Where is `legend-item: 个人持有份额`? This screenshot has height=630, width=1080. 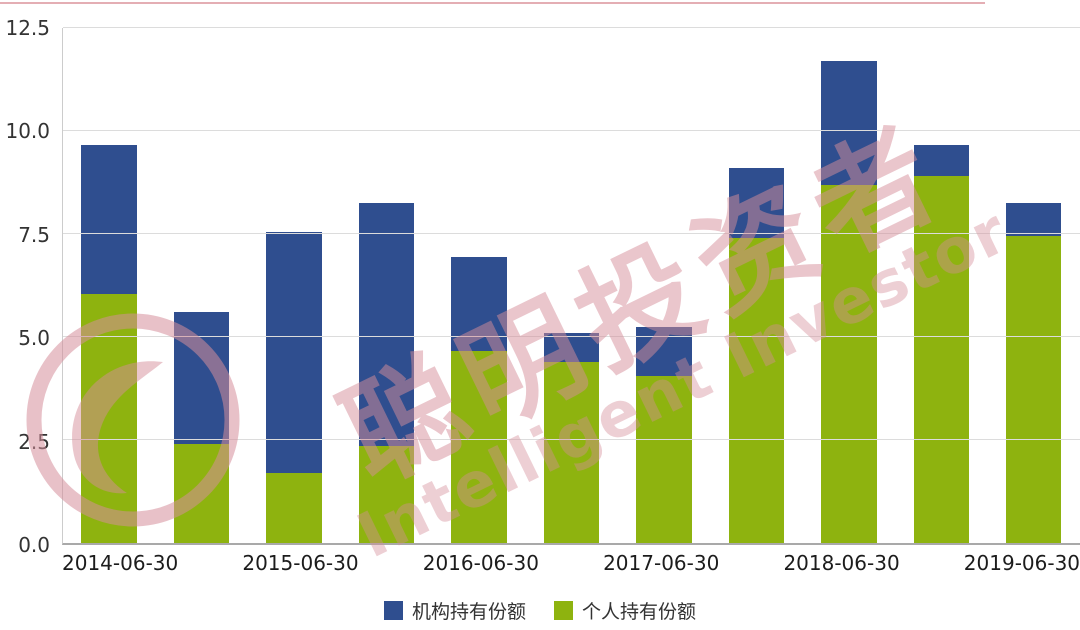 legend-item: 个人持有份额 is located at coordinates (625, 610).